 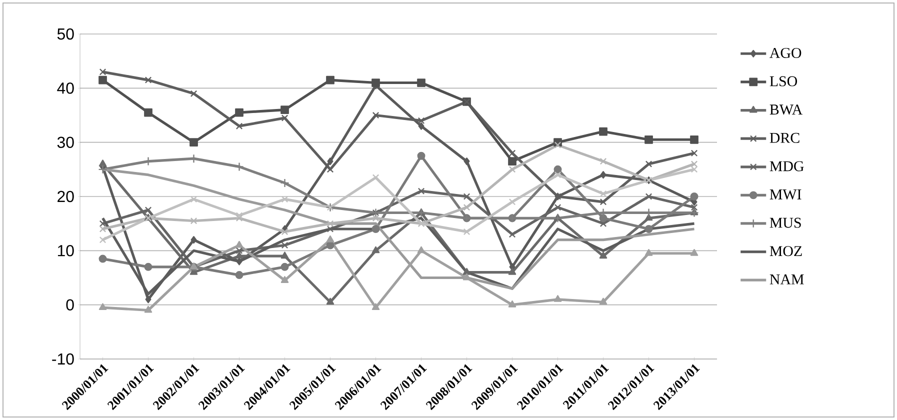 I want to click on y-tick-label: 0, so click(x=70, y=304).